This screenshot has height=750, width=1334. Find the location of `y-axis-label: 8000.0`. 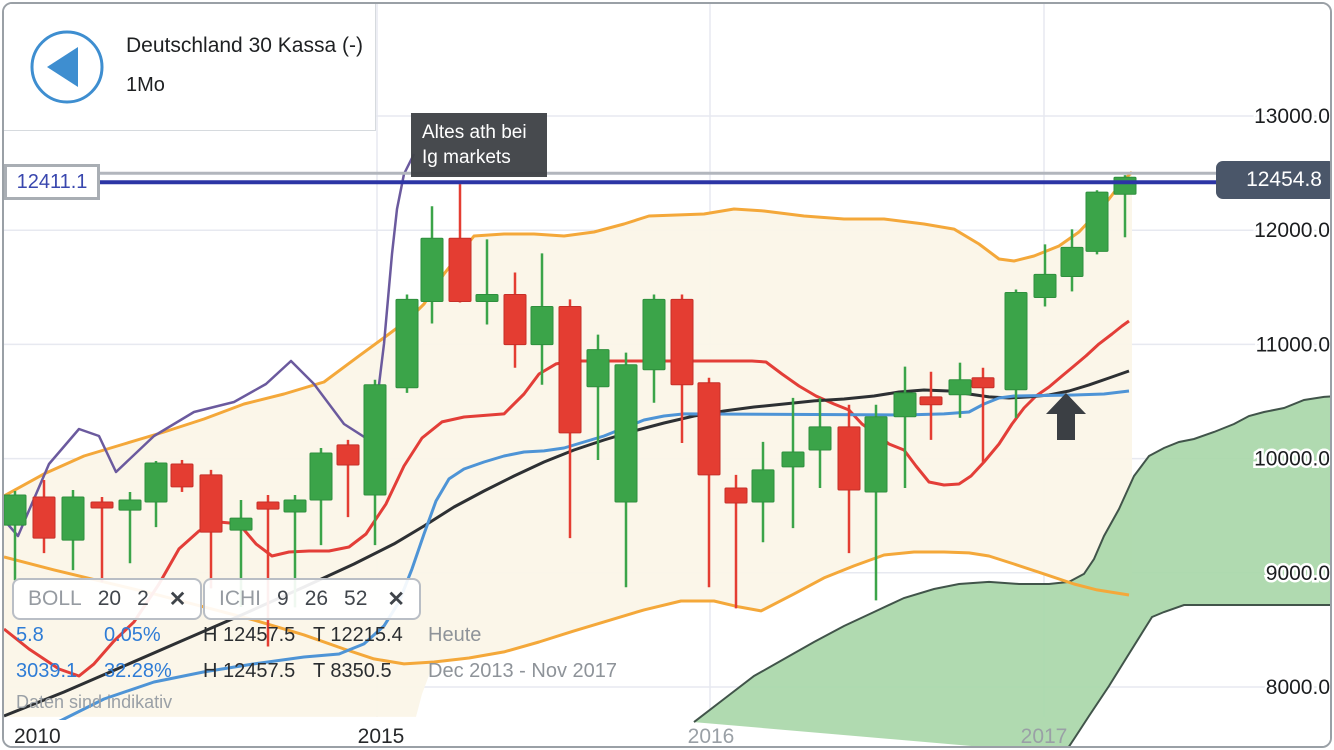

y-axis-label: 8000.0 is located at coordinates (1298, 687).